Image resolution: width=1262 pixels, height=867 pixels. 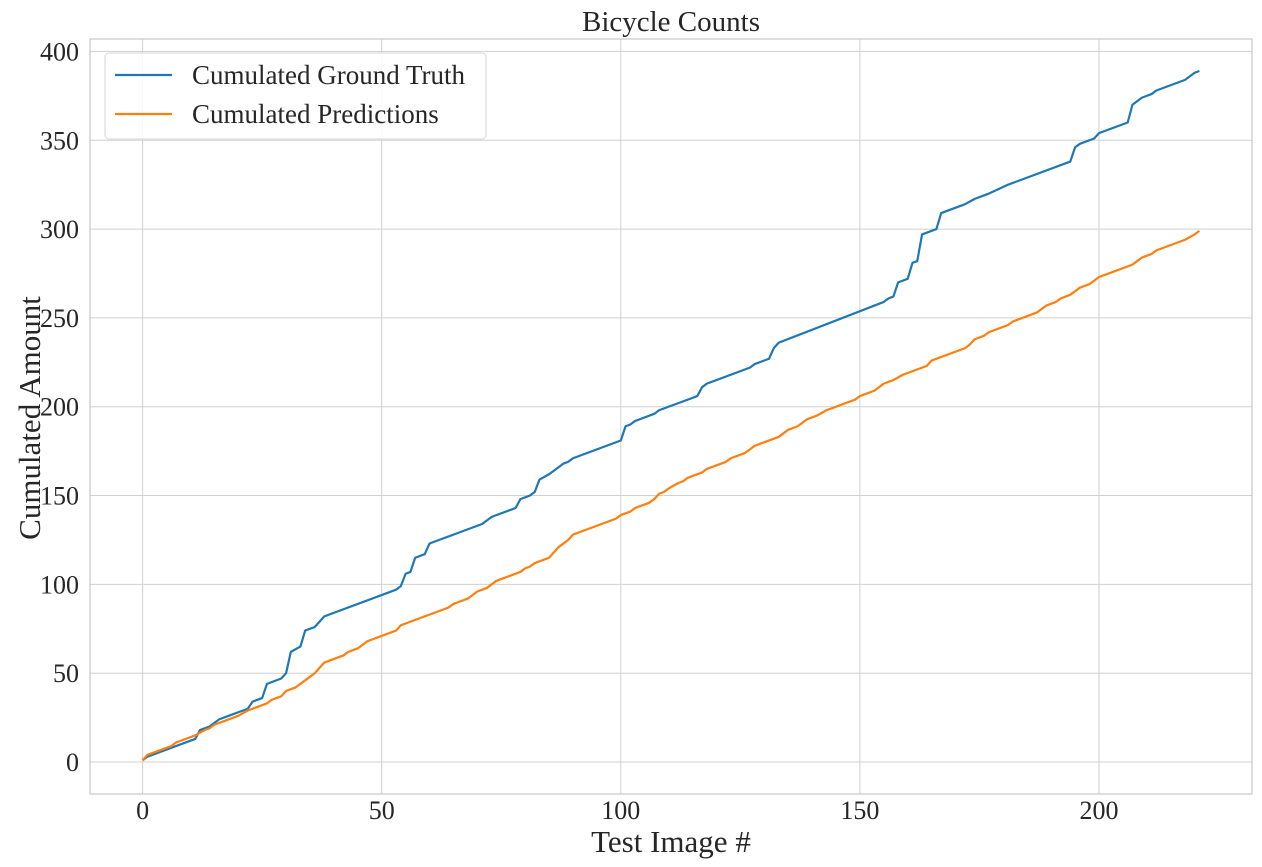 I want to click on x-tick-label-50: 50, so click(x=382, y=810).